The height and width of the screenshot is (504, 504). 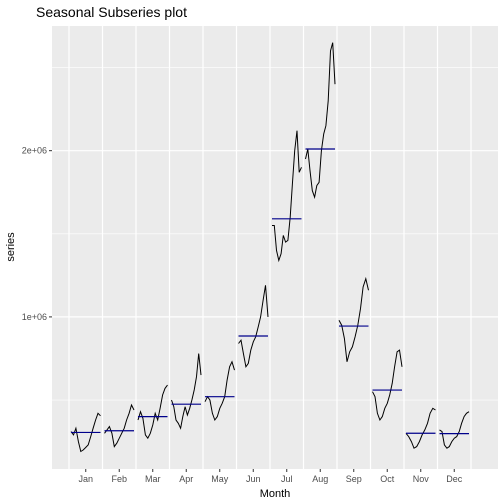 What do you see at coordinates (387, 479) in the screenshot?
I see `x-tick-label: Oct` at bounding box center [387, 479].